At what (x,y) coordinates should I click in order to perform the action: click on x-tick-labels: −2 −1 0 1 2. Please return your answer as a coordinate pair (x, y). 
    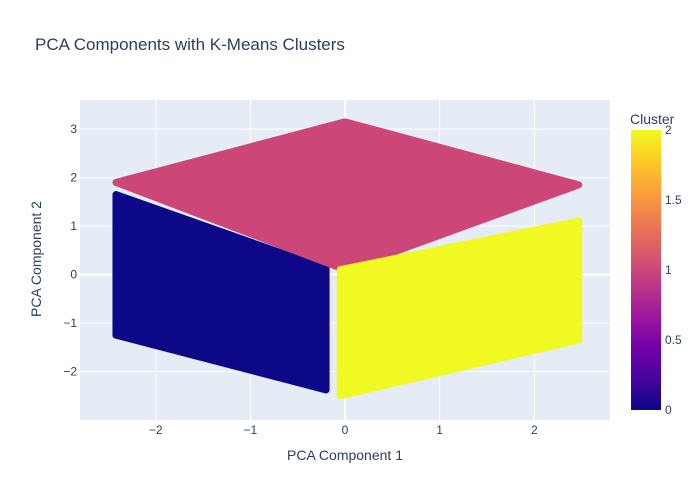
    Looking at the image, I should click on (343, 430).